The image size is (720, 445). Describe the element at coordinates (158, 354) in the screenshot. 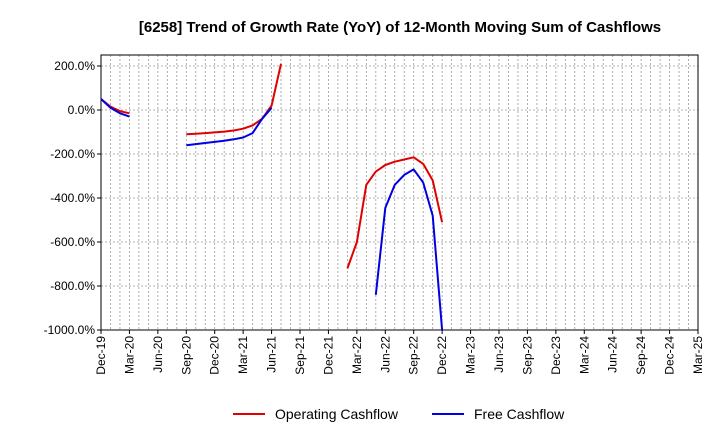

I see `x-tick-label: Jun-20` at that location.